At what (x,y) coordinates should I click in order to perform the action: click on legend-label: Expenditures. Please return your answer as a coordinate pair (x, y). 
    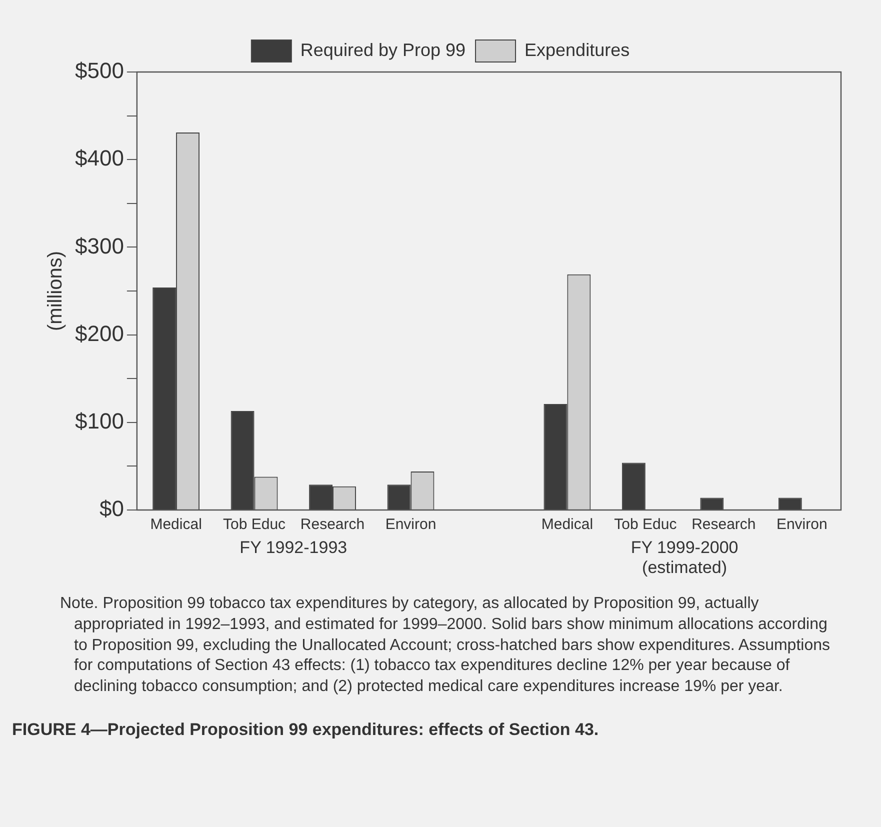
    Looking at the image, I should click on (577, 50).